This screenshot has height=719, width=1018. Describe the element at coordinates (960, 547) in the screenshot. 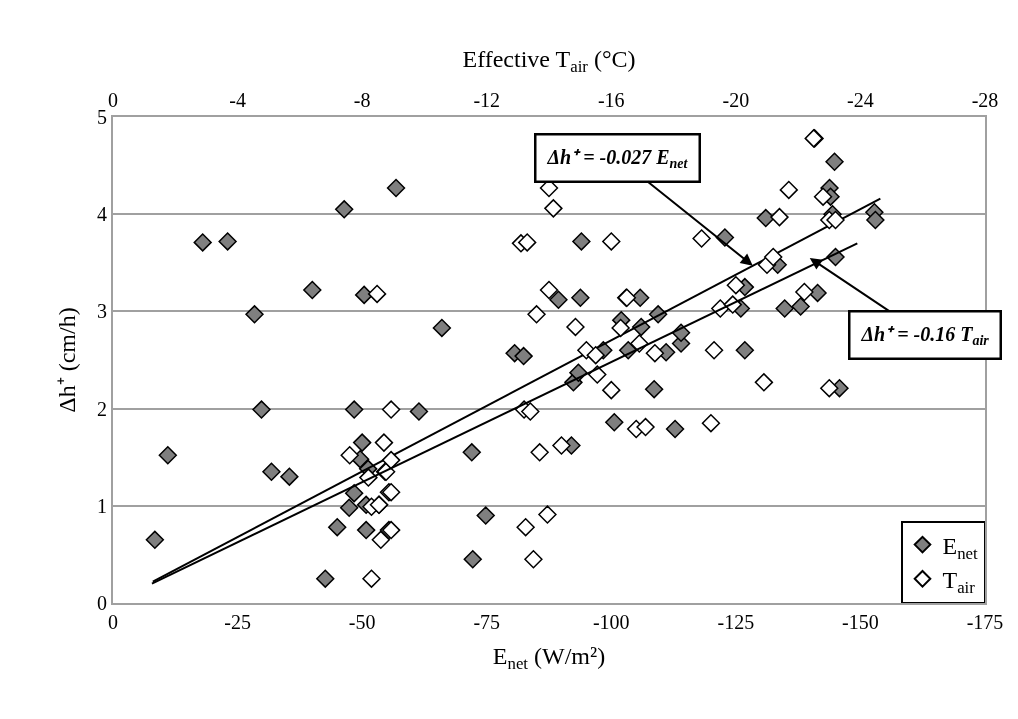

I see `legend-label: E$_{net}$` at that location.